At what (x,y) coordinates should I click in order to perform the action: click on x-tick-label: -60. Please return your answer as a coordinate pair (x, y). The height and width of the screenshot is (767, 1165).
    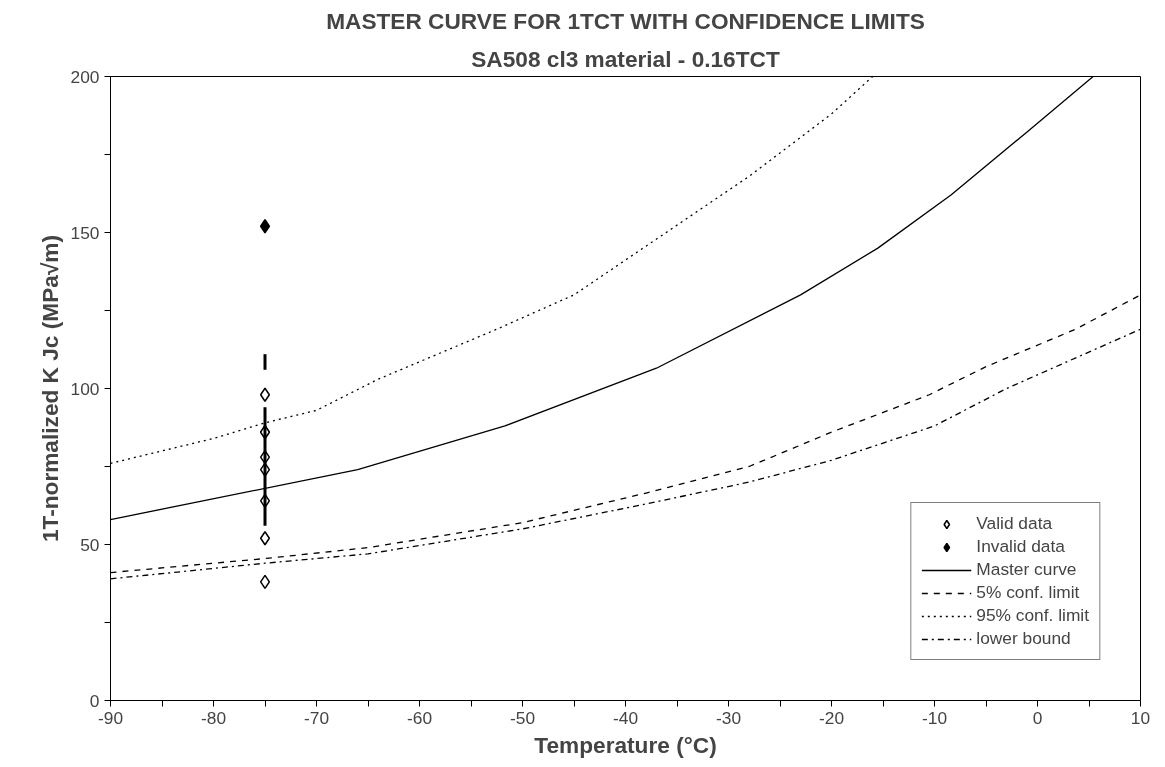
    Looking at the image, I should click on (419, 717).